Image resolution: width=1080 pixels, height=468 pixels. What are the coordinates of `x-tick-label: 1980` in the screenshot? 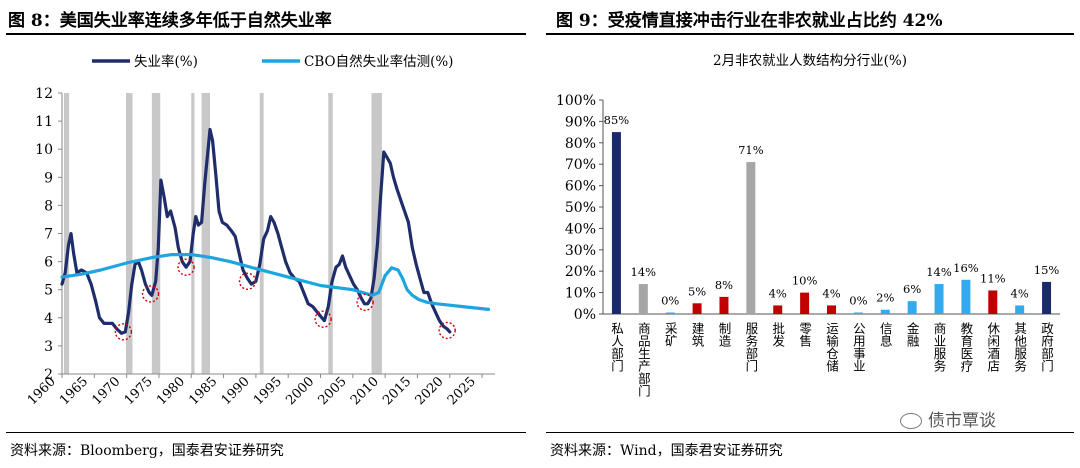 It's located at (171, 391).